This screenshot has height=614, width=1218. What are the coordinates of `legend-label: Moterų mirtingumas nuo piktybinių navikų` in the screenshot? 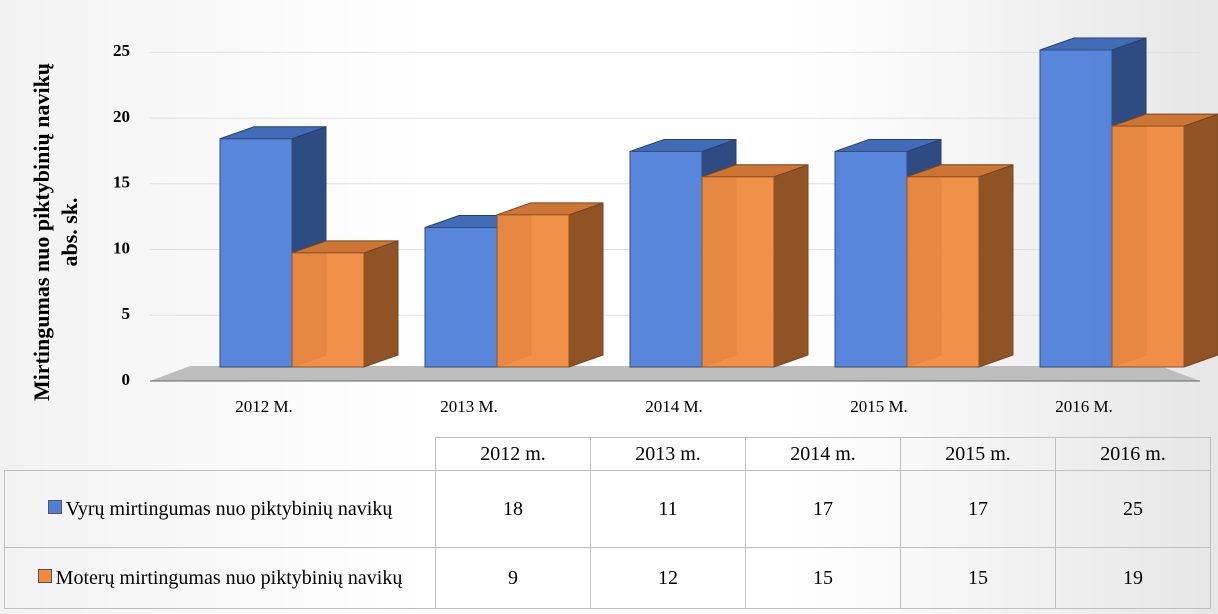 It's located at (229, 578).